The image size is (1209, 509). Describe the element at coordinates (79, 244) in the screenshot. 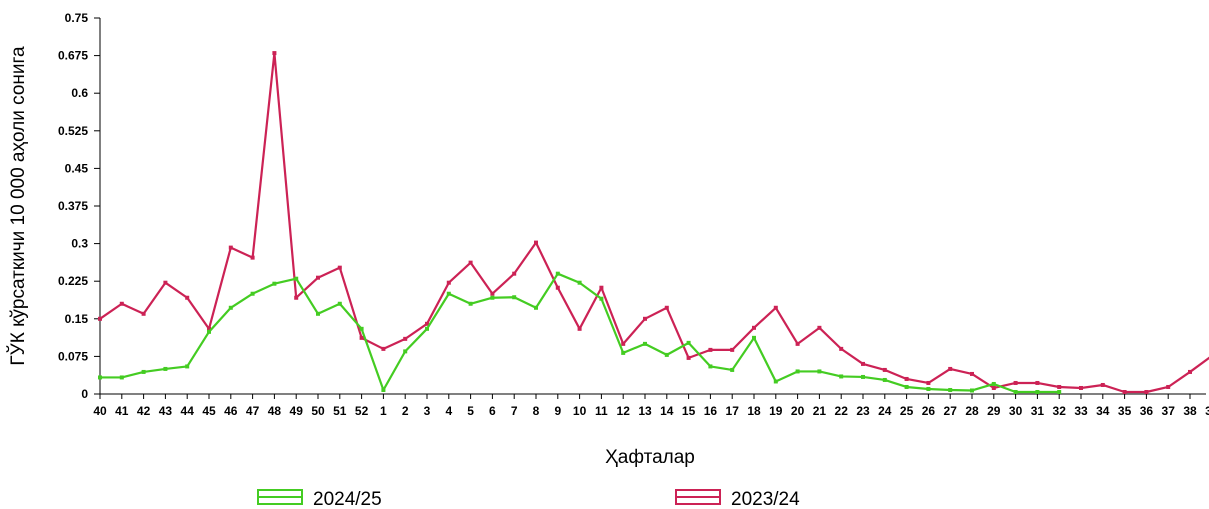

I see `y-tick-label: 0.3` at that location.